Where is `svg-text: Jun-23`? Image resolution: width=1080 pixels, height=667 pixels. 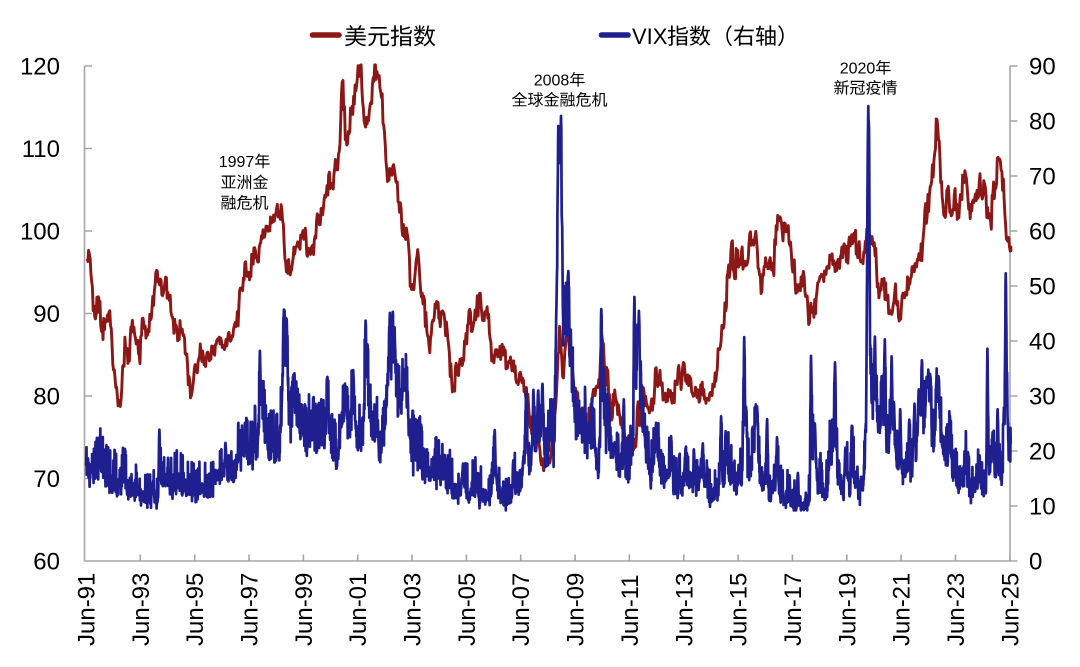
svg-text: Jun-23 is located at coordinates (956, 609).